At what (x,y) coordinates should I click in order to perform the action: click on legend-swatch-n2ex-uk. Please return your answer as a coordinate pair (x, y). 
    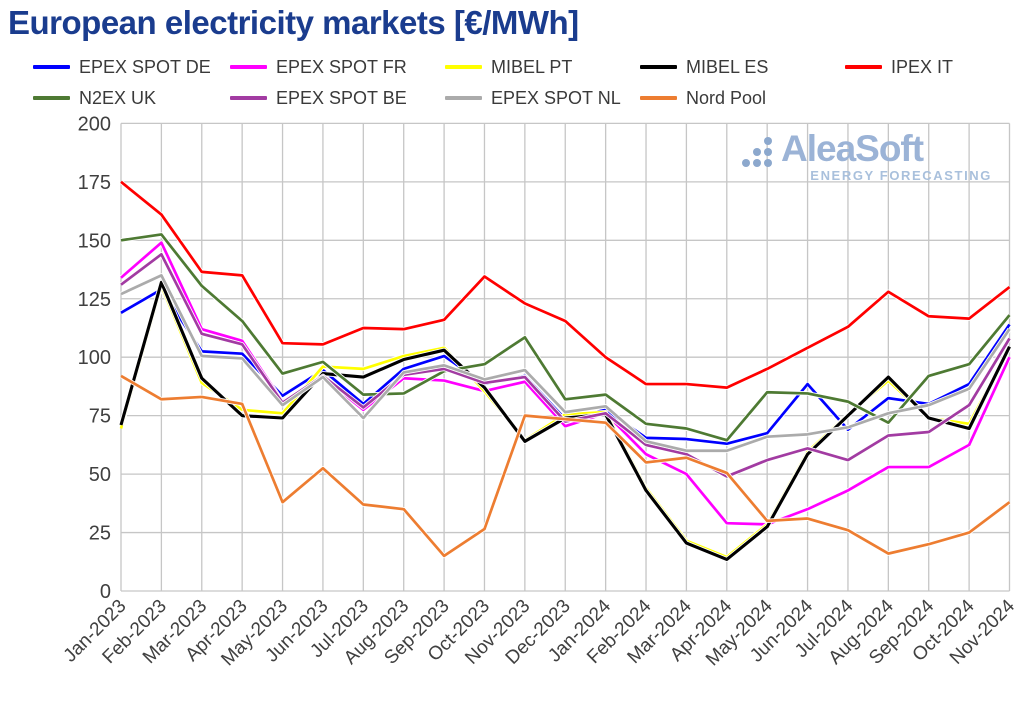
    Looking at the image, I should click on (51, 98).